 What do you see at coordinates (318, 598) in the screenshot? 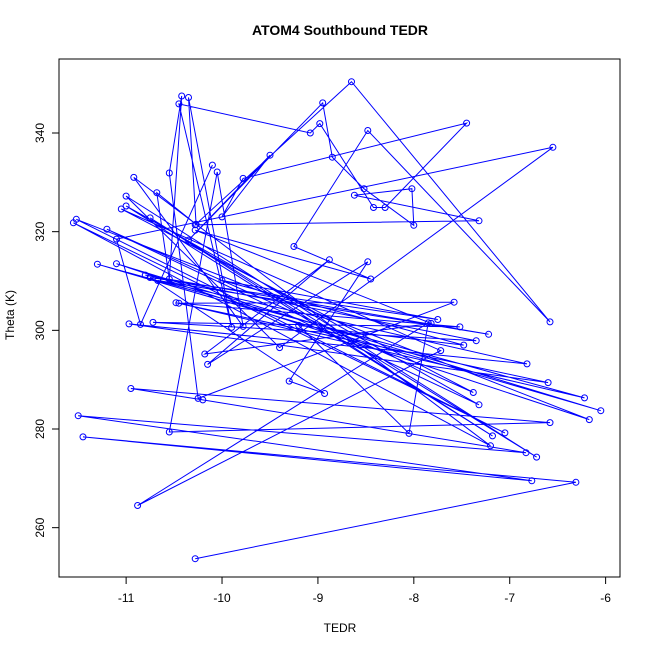
I see `x-tick-label: -9` at bounding box center [318, 598].